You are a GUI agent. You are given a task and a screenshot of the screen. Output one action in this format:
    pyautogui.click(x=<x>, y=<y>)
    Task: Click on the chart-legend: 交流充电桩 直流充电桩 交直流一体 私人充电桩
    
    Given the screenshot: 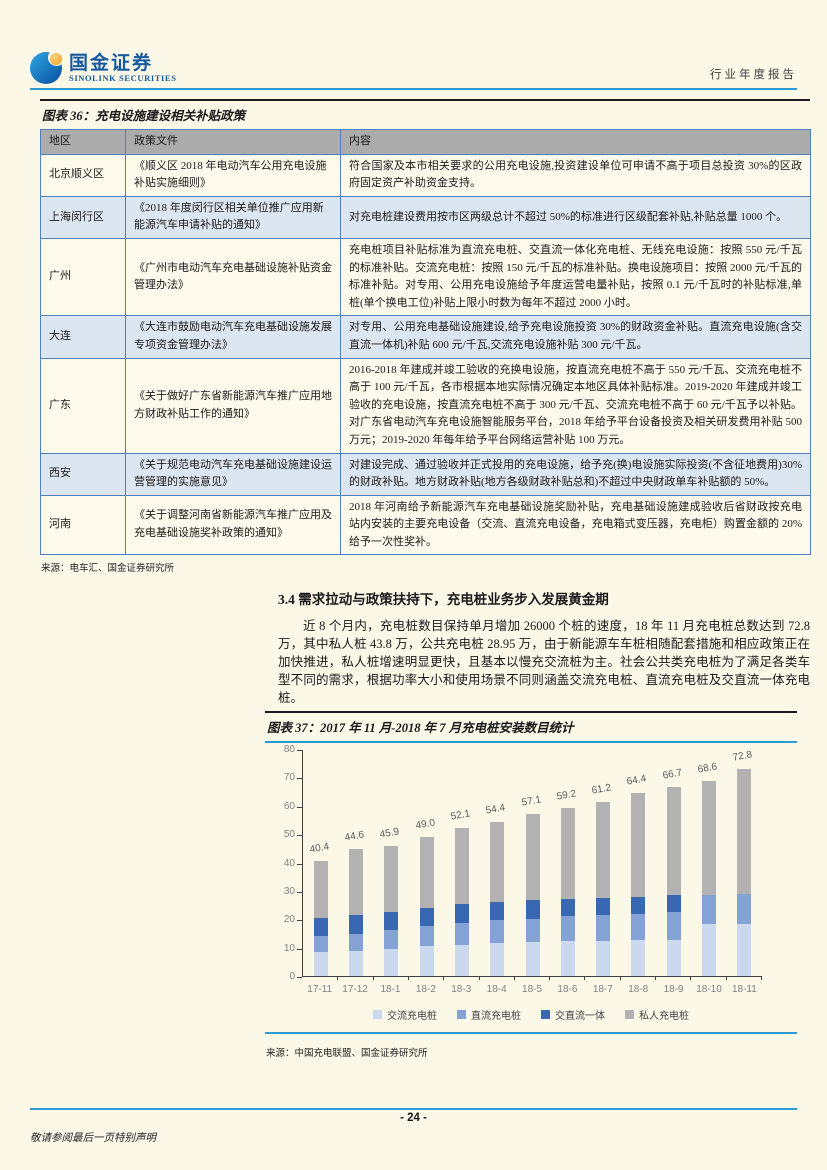 What is the action you would take?
    pyautogui.click(x=531, y=1020)
    